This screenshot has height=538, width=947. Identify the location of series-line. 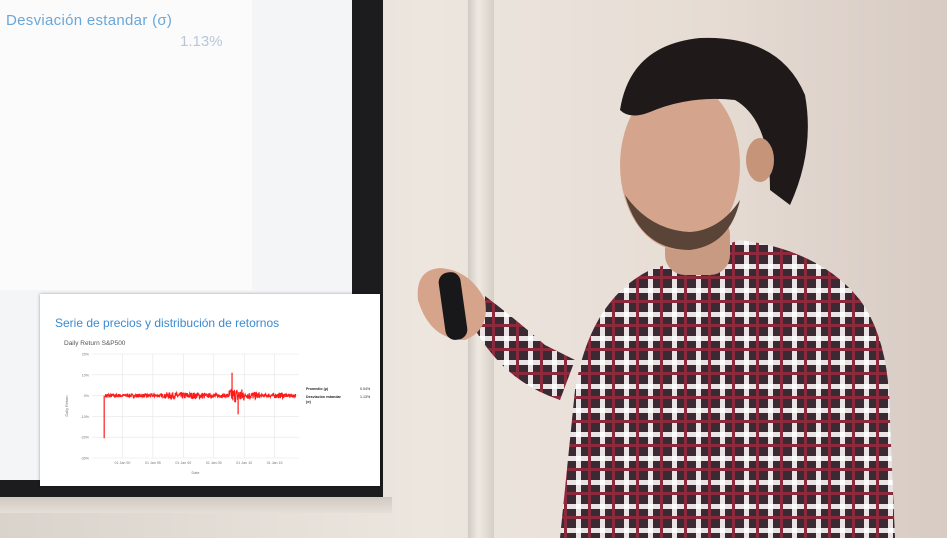
(200, 395).